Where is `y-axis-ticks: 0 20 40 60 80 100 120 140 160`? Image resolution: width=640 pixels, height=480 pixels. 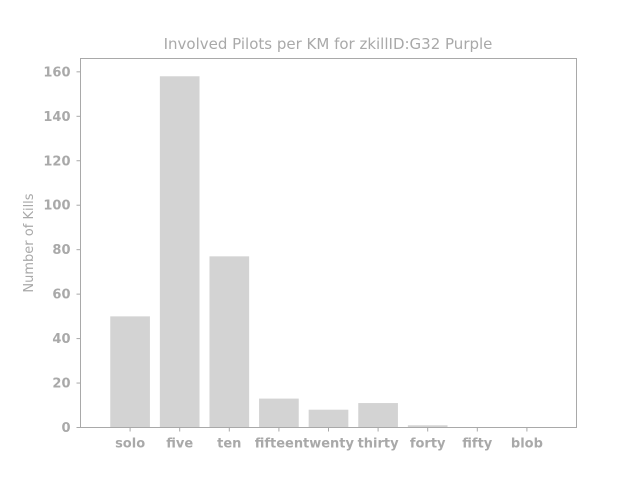
y-axis-ticks: 0 20 40 60 80 100 120 140 160 is located at coordinates (62, 250).